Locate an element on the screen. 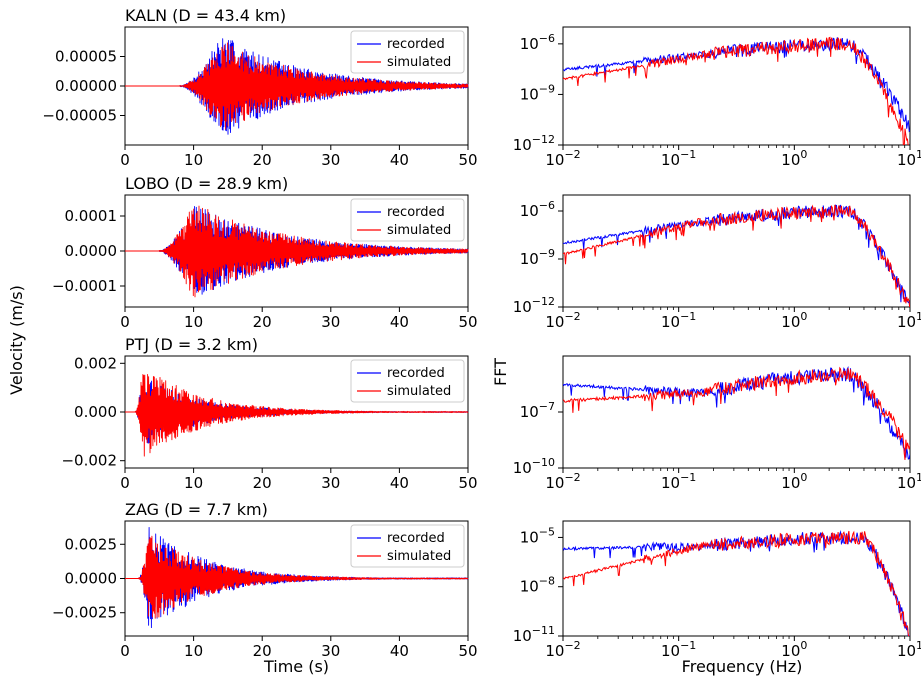 Image resolution: width=921 pixels, height=683 pixels. panel-title: ZAG (D = 7.7 km) is located at coordinates (196, 509).